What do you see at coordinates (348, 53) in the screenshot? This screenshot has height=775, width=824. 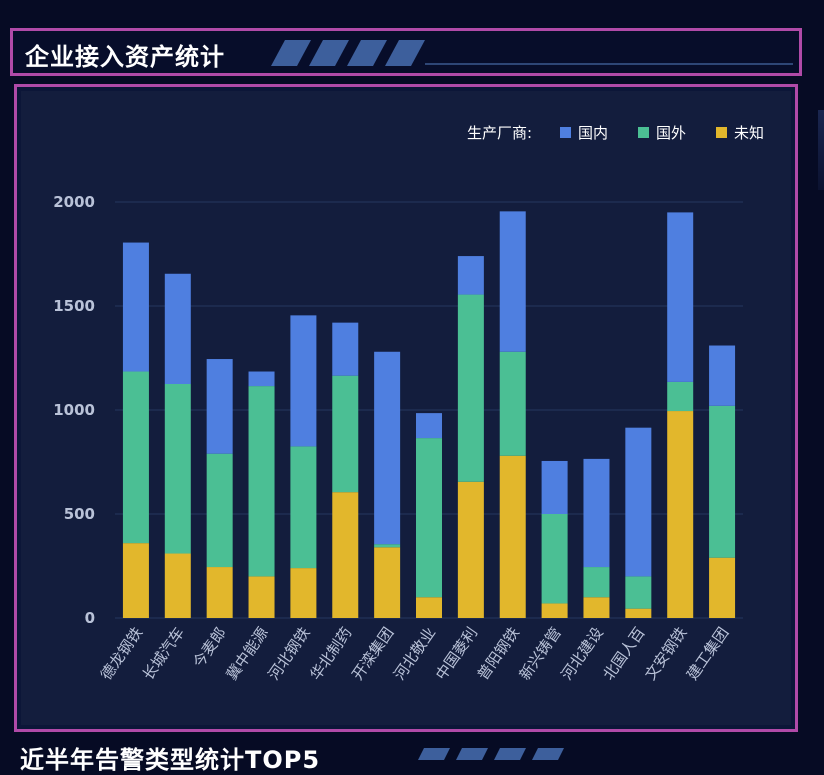 I see `decorative-stripes` at bounding box center [348, 53].